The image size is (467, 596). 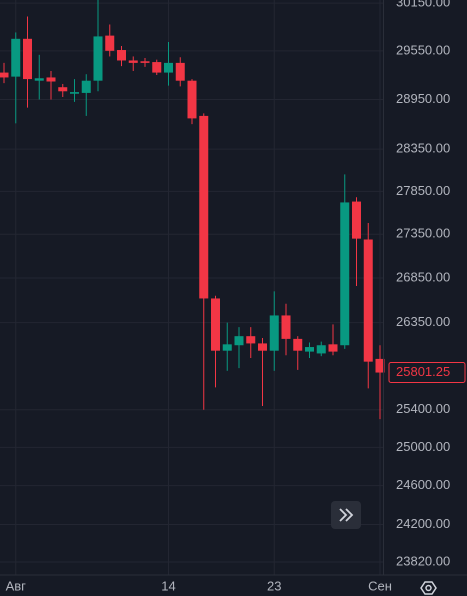 I want to click on x-tick-label: Авг, so click(x=16, y=585).